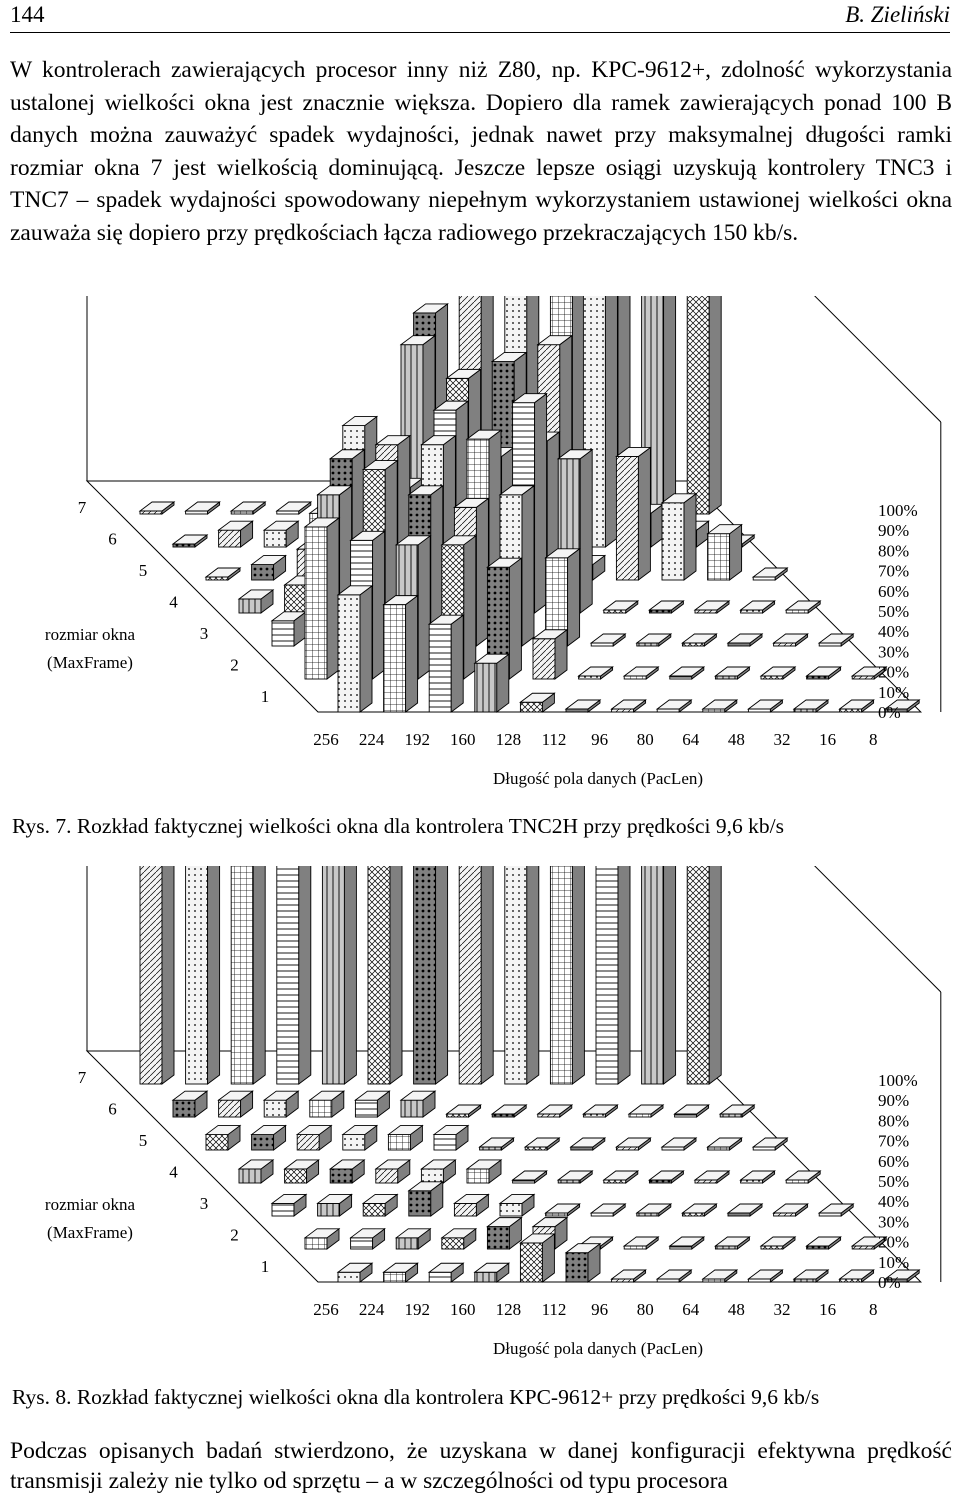 The height and width of the screenshot is (1497, 960). What do you see at coordinates (554, 739) in the screenshot?
I see `x-tick-label: 112` at bounding box center [554, 739].